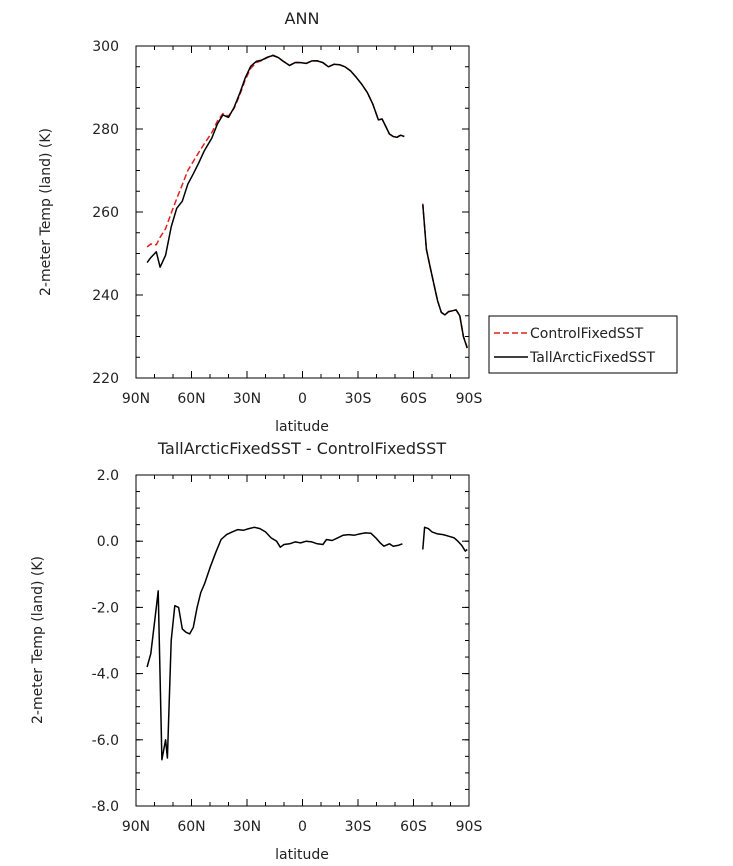  Describe the element at coordinates (105, 675) in the screenshot. I see `bottom-y-tick-label: -4.0` at that location.